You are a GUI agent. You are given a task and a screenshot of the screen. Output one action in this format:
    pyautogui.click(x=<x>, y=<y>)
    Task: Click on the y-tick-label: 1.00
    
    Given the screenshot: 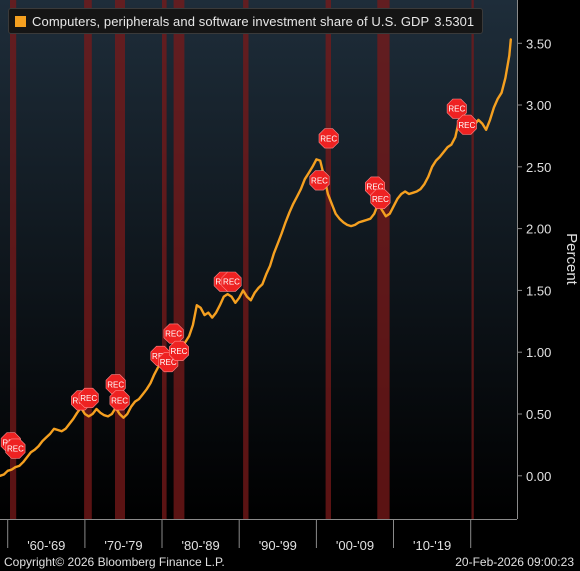 What is the action you would take?
    pyautogui.click(x=538, y=352)
    